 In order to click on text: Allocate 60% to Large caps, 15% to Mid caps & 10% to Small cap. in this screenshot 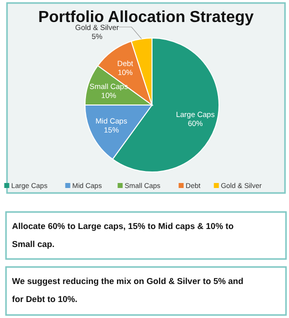, I will do `click(123, 235)`.